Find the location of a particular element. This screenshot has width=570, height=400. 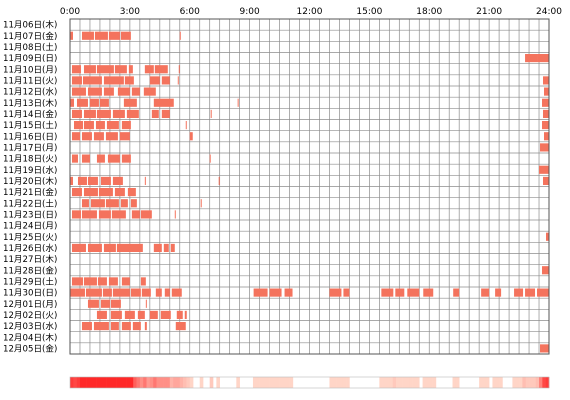

row-label: 11月17日(月) is located at coordinates (30, 148).